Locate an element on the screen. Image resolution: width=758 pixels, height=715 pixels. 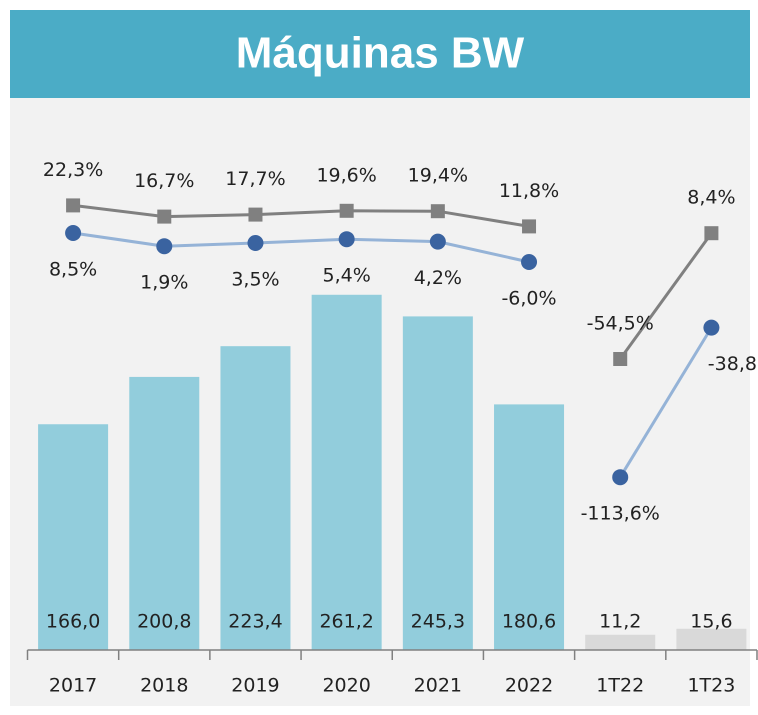
line-value-label: 4,2% is located at coordinates (438, 278).